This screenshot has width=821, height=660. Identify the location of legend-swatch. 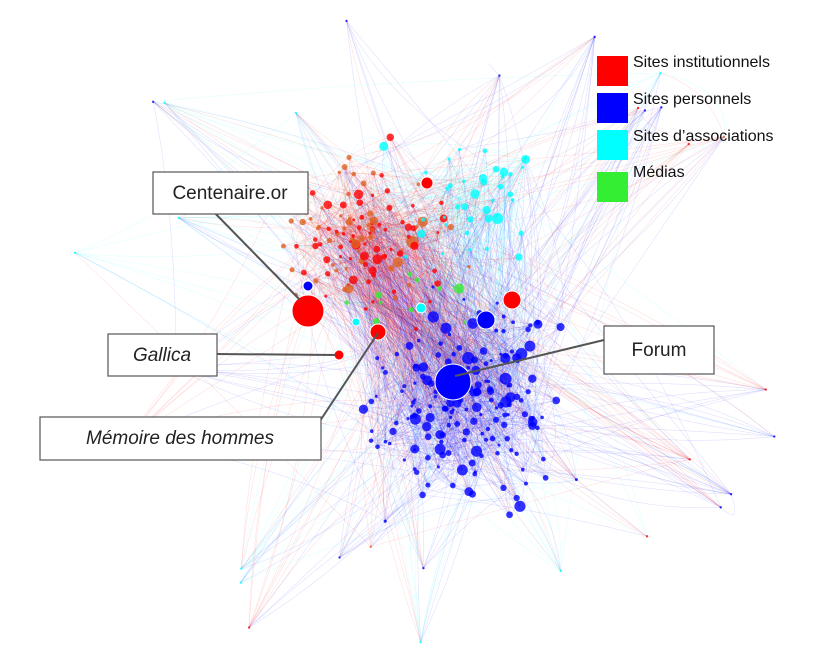
(612, 187).